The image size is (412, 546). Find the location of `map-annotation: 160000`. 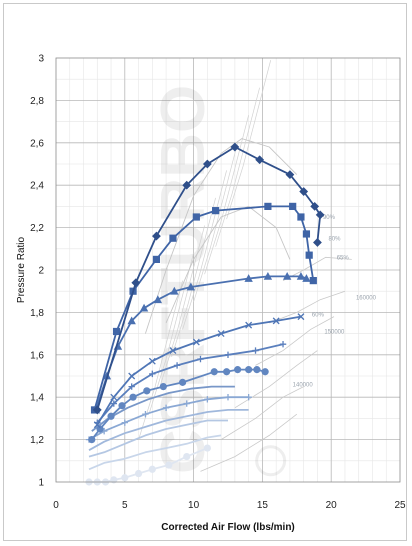

map-annotation: 160000 is located at coordinates (366, 299).